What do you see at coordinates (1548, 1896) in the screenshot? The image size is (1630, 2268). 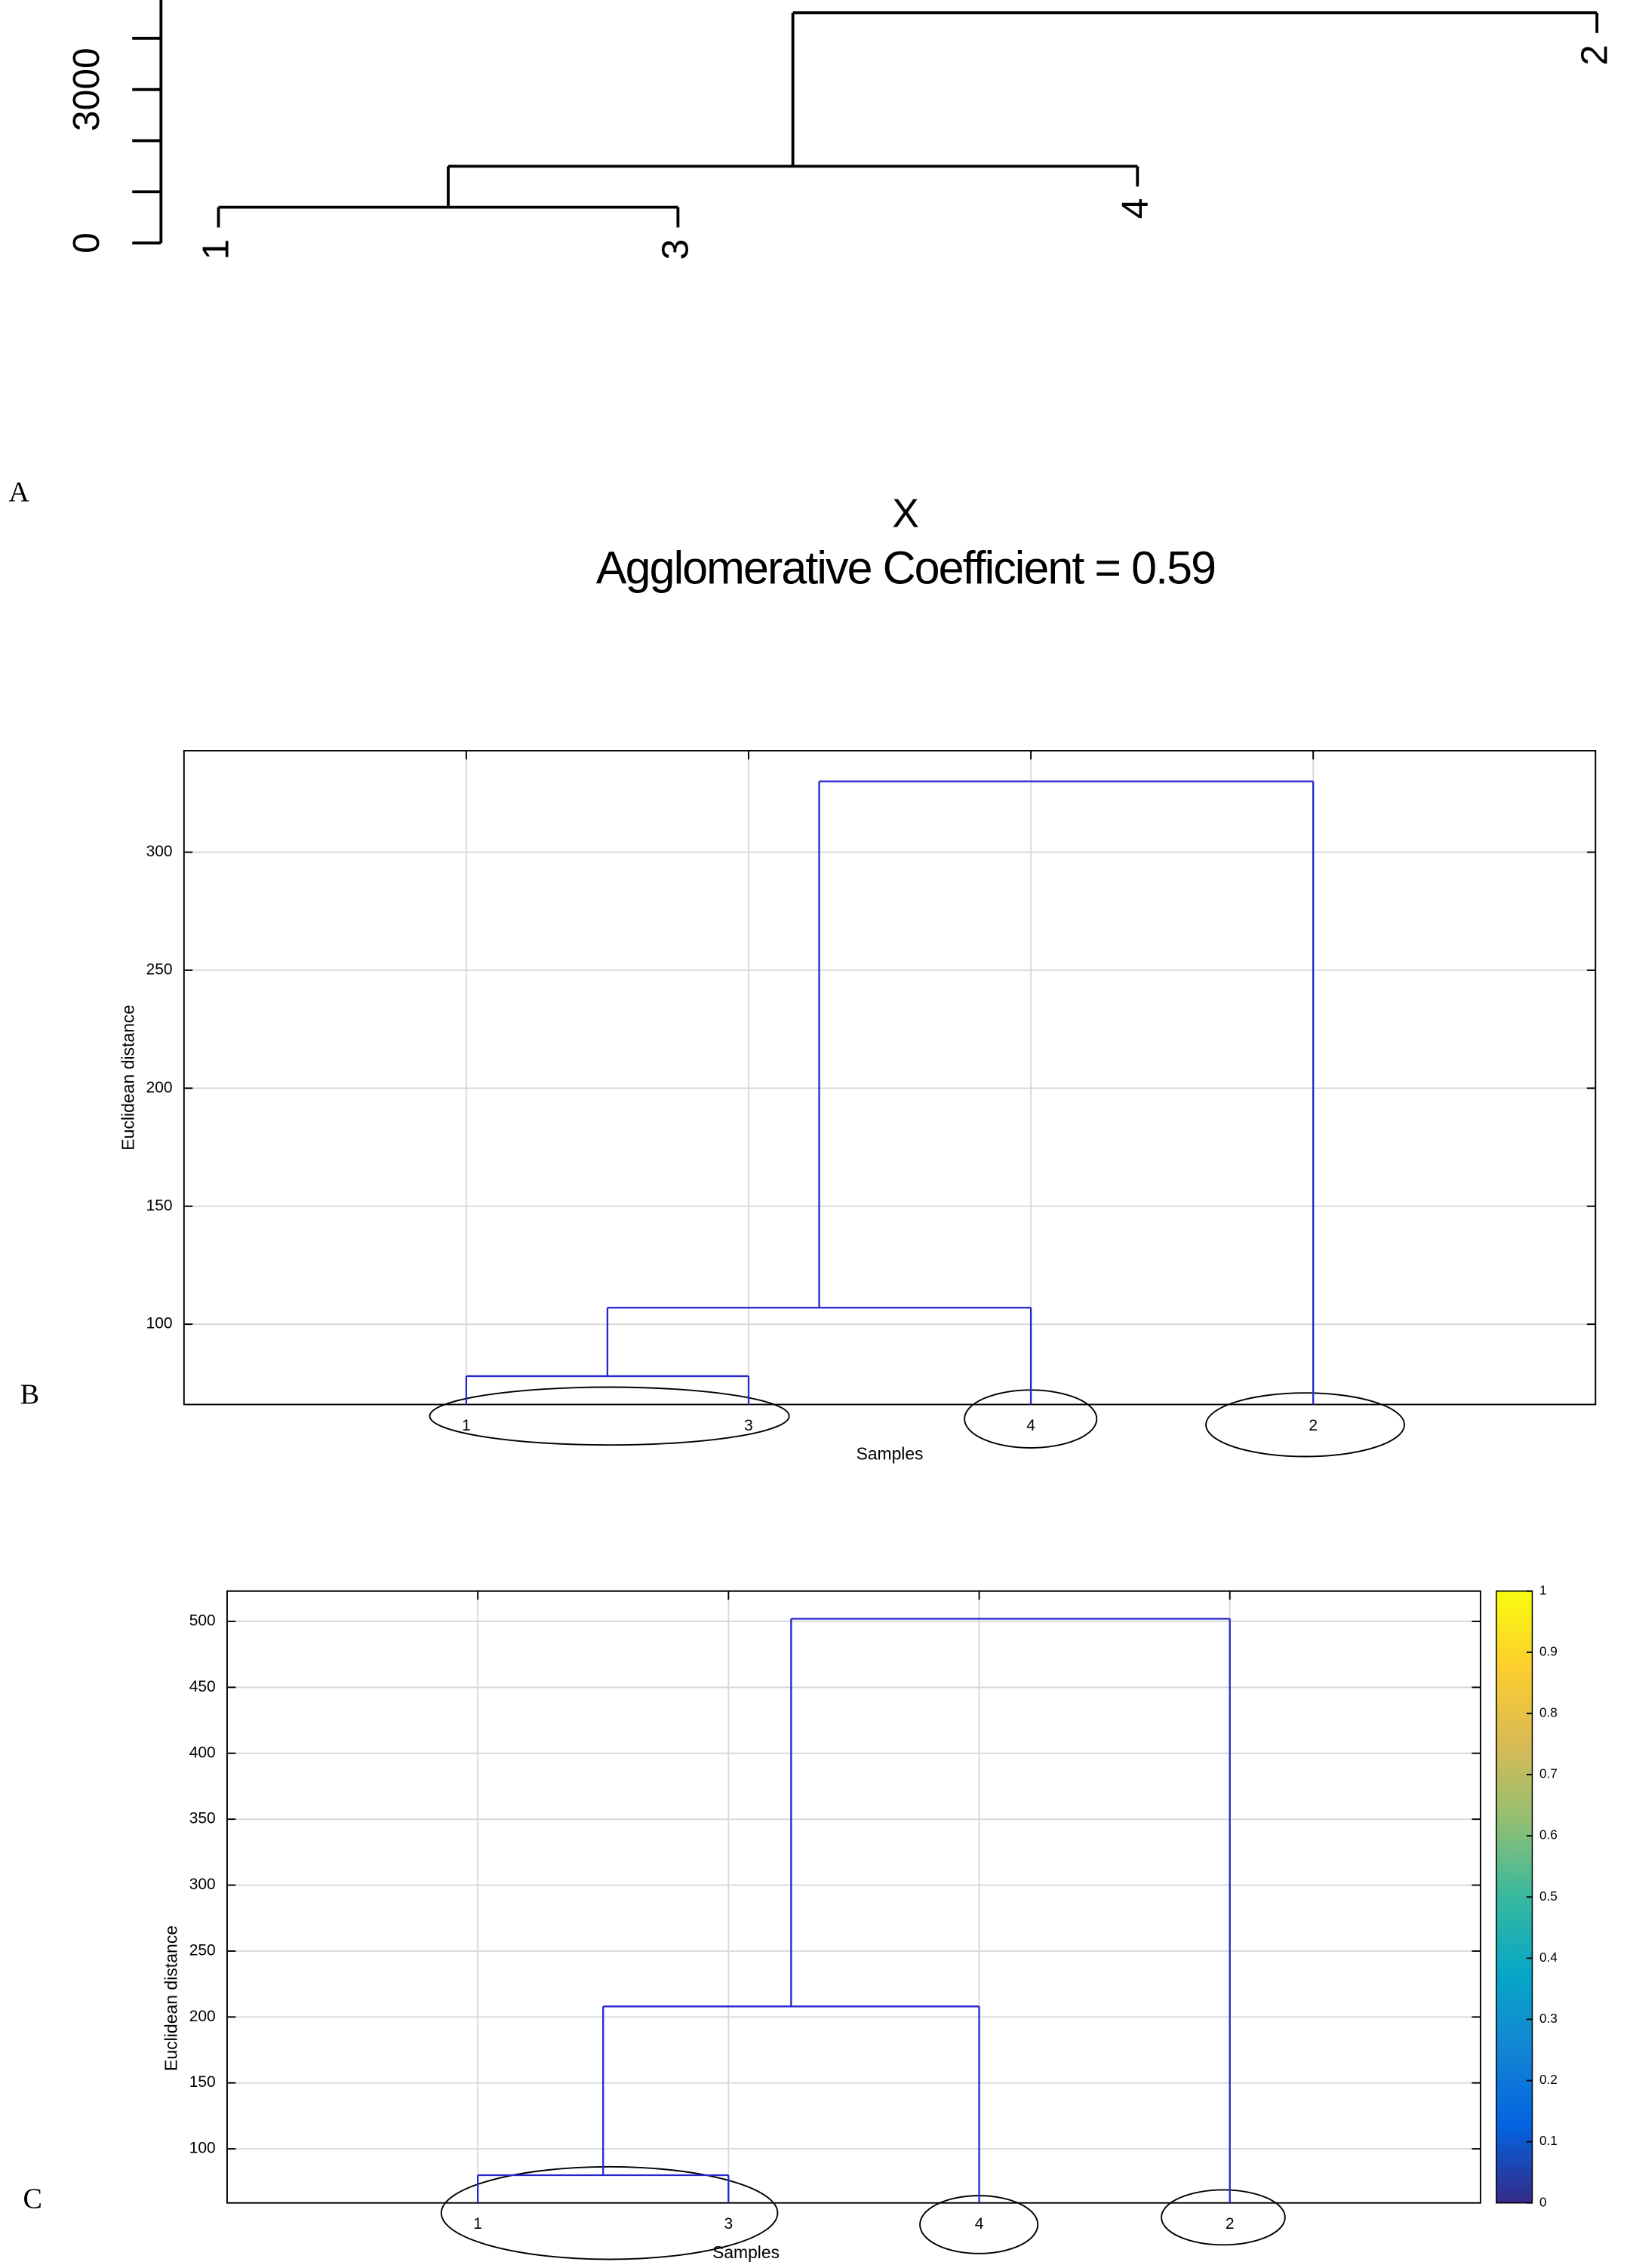 I see `colorbar-tick-label: 0.5` at bounding box center [1548, 1896].